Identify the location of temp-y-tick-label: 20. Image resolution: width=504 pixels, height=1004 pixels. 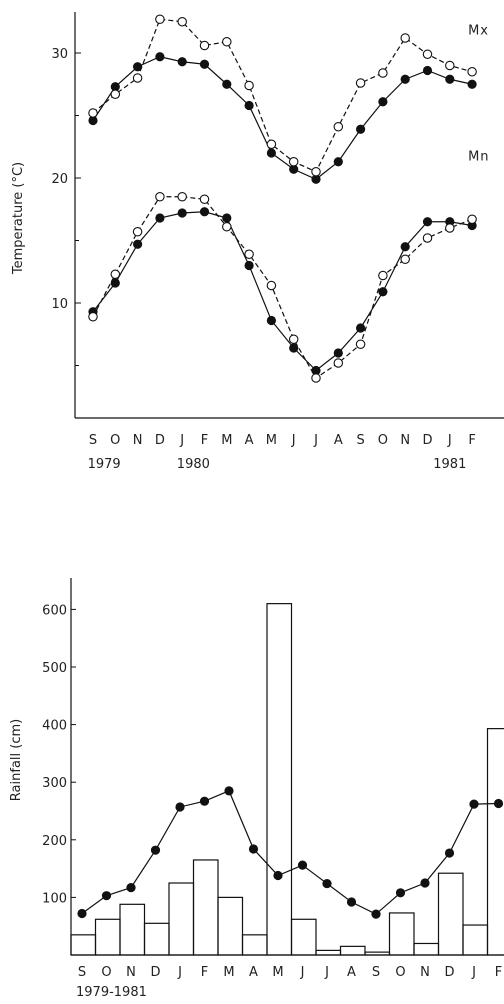
(59, 179).